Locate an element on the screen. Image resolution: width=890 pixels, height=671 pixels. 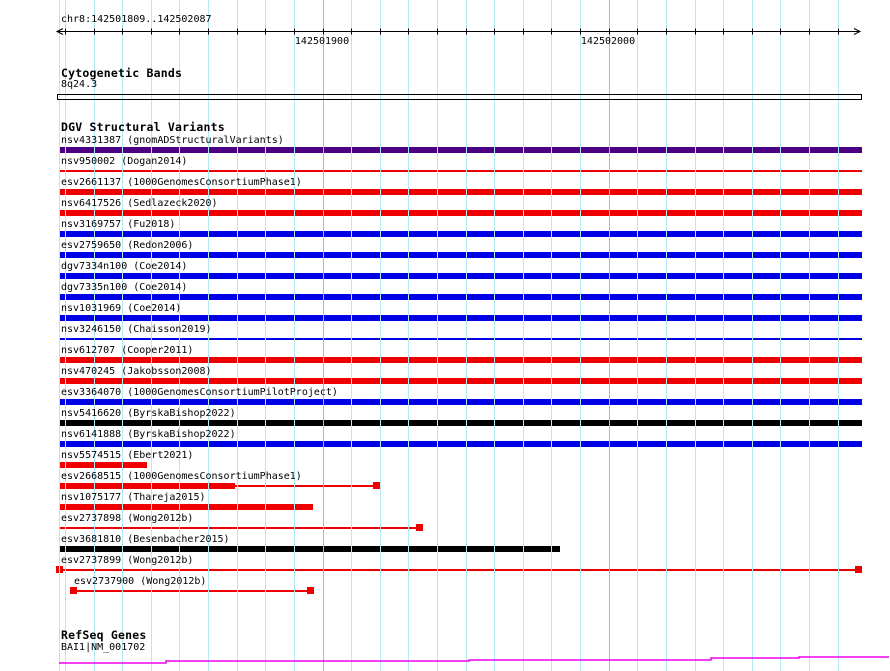
gene-name-label: BAI1|NM_001702 is located at coordinates (103, 647).